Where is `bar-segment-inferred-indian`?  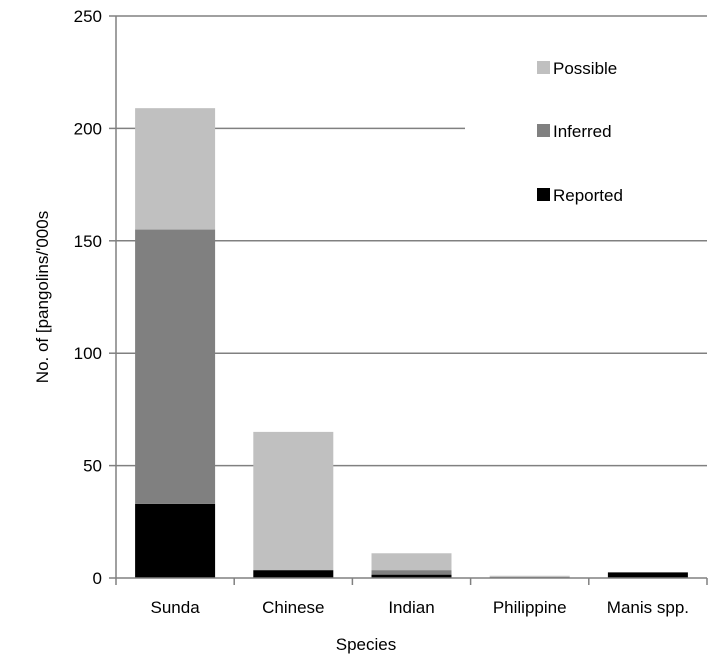
bar-segment-inferred-indian is located at coordinates (411, 572).